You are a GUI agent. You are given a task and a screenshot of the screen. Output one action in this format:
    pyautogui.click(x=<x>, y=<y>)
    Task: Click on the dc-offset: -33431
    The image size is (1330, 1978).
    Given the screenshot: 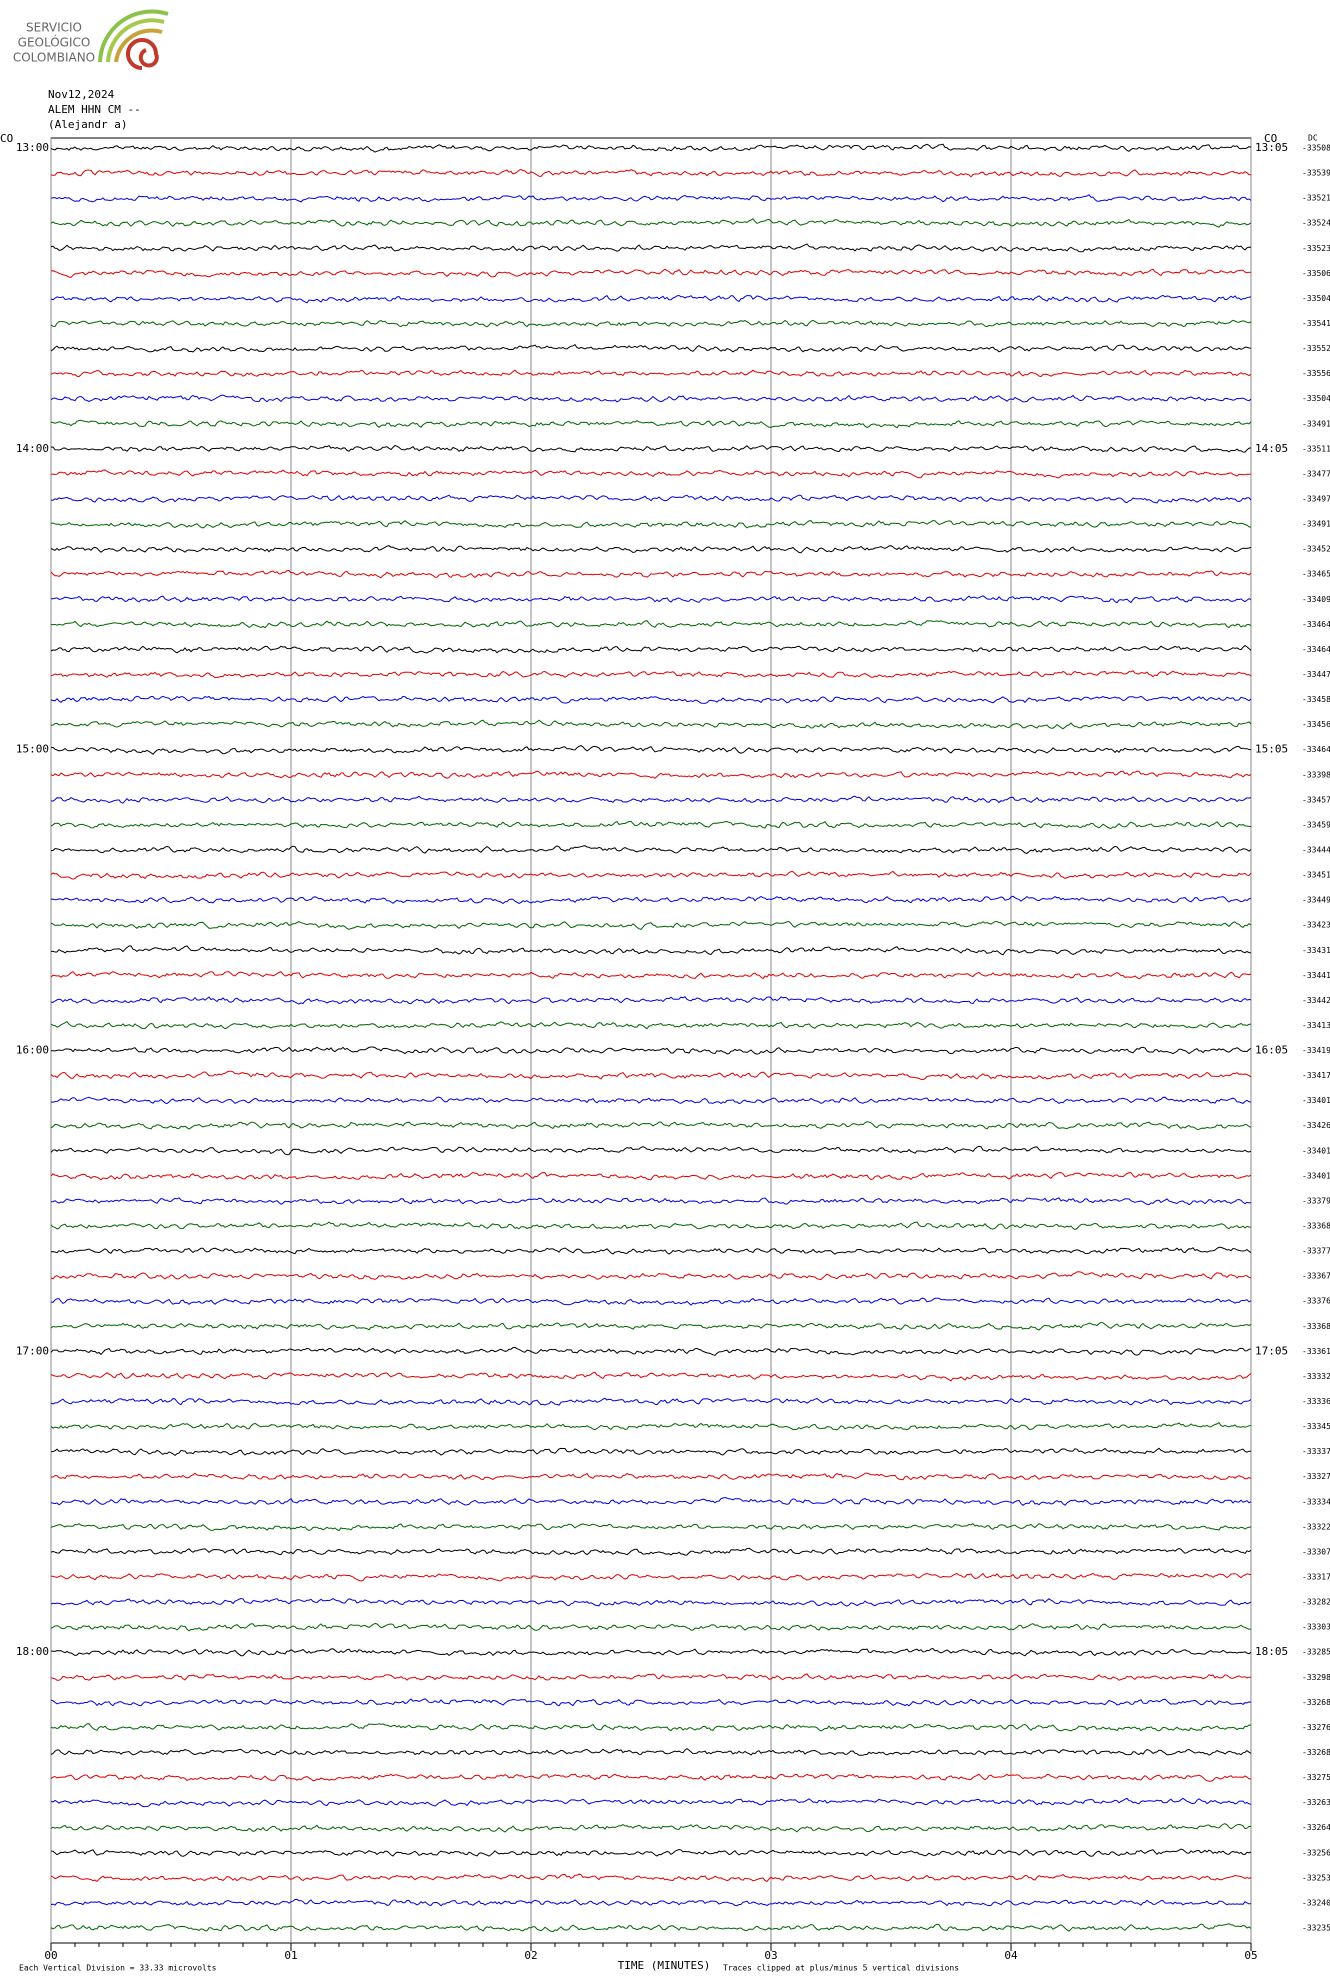 What is the action you would take?
    pyautogui.click(x=1316, y=950)
    